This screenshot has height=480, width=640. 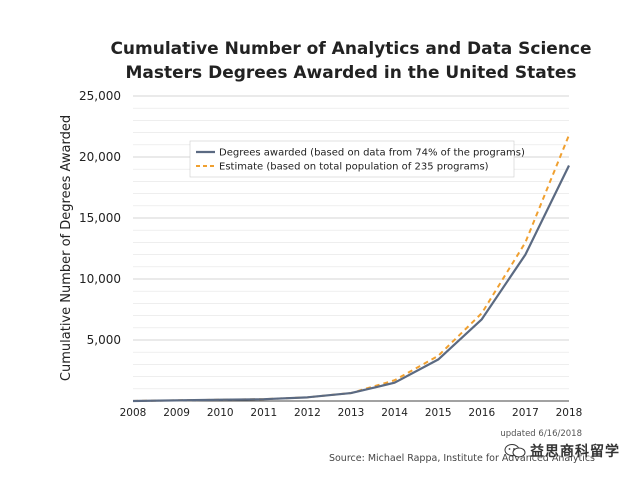 I want to click on legend-box, so click(x=352, y=159).